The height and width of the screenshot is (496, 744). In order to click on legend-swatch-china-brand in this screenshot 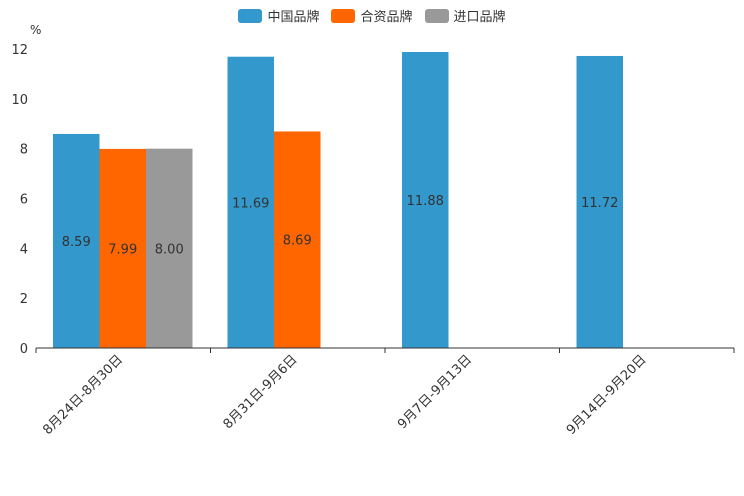, I will do `click(250, 15)`.